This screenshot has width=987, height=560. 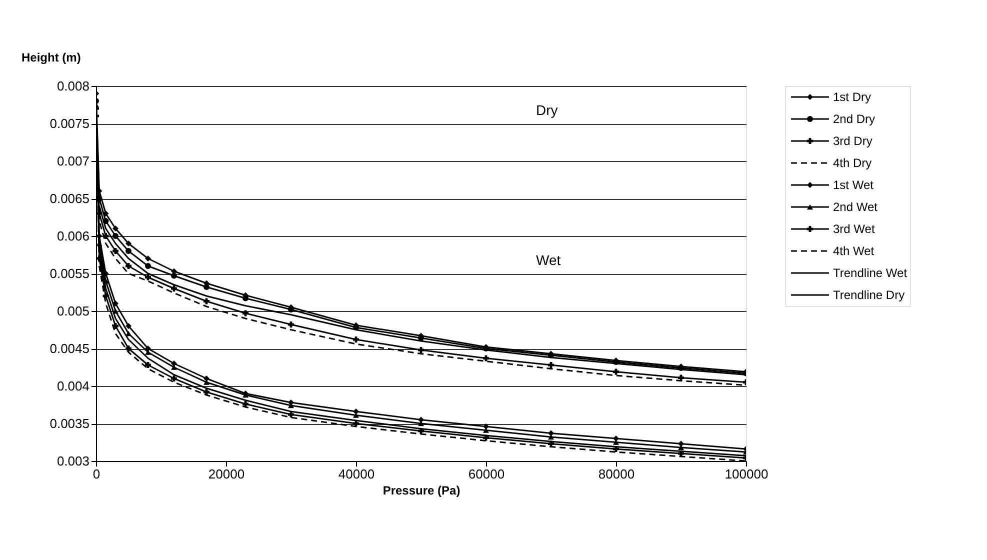 What do you see at coordinates (548, 260) in the screenshot?
I see `annotation: Wet` at bounding box center [548, 260].